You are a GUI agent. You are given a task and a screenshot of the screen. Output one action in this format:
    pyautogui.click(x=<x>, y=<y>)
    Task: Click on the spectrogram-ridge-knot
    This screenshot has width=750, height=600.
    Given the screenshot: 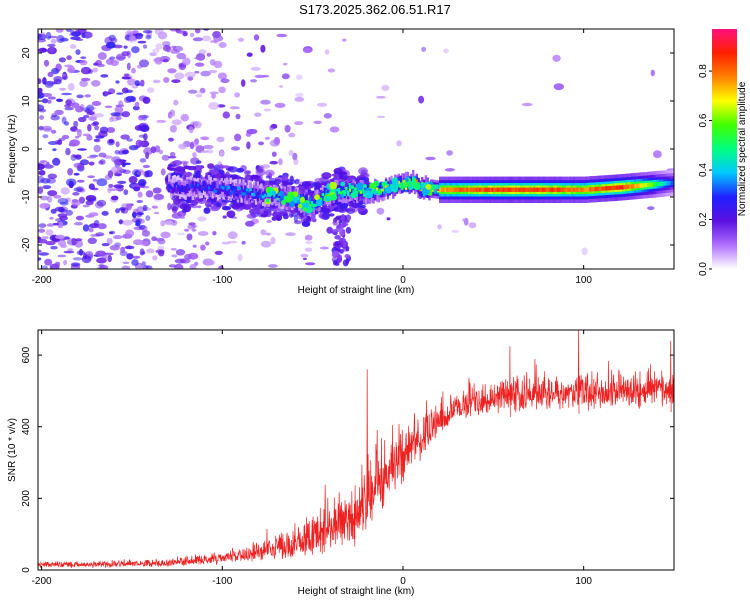 What is the action you would take?
    pyautogui.click(x=302, y=200)
    